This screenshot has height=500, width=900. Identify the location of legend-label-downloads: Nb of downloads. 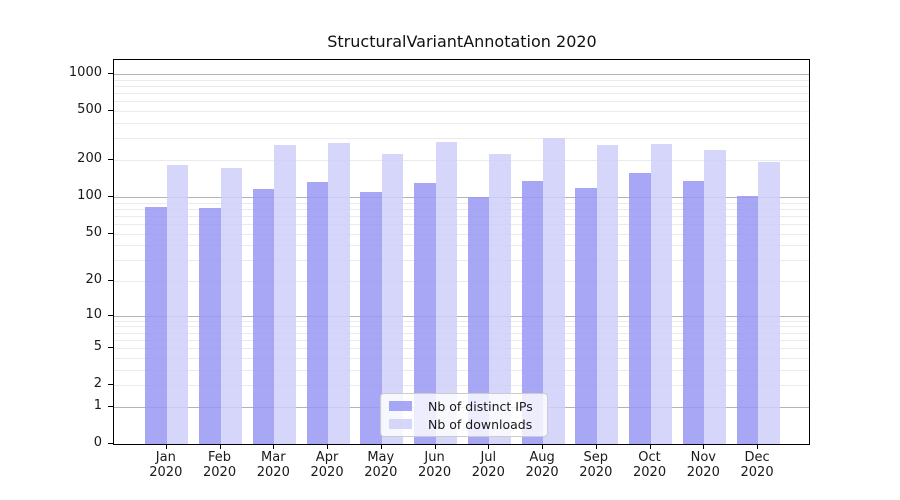
(480, 424).